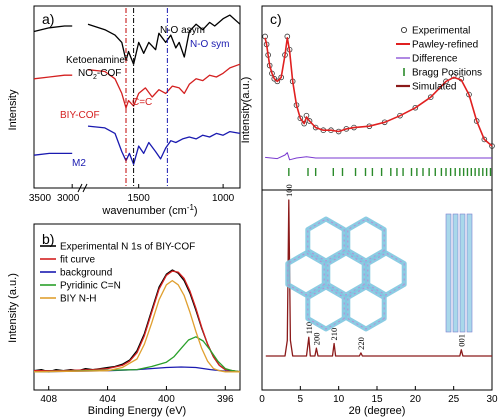 The height and width of the screenshot is (419, 500). I want to click on panel-a-series-label-m2: M2, so click(79, 163).